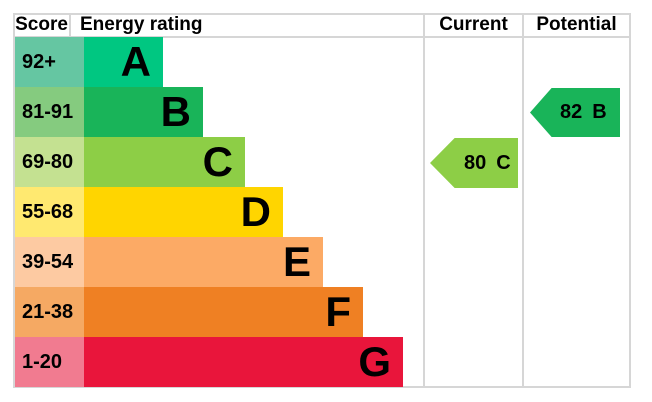  I want to click on band-d-score-range: 55-68, so click(49, 212).